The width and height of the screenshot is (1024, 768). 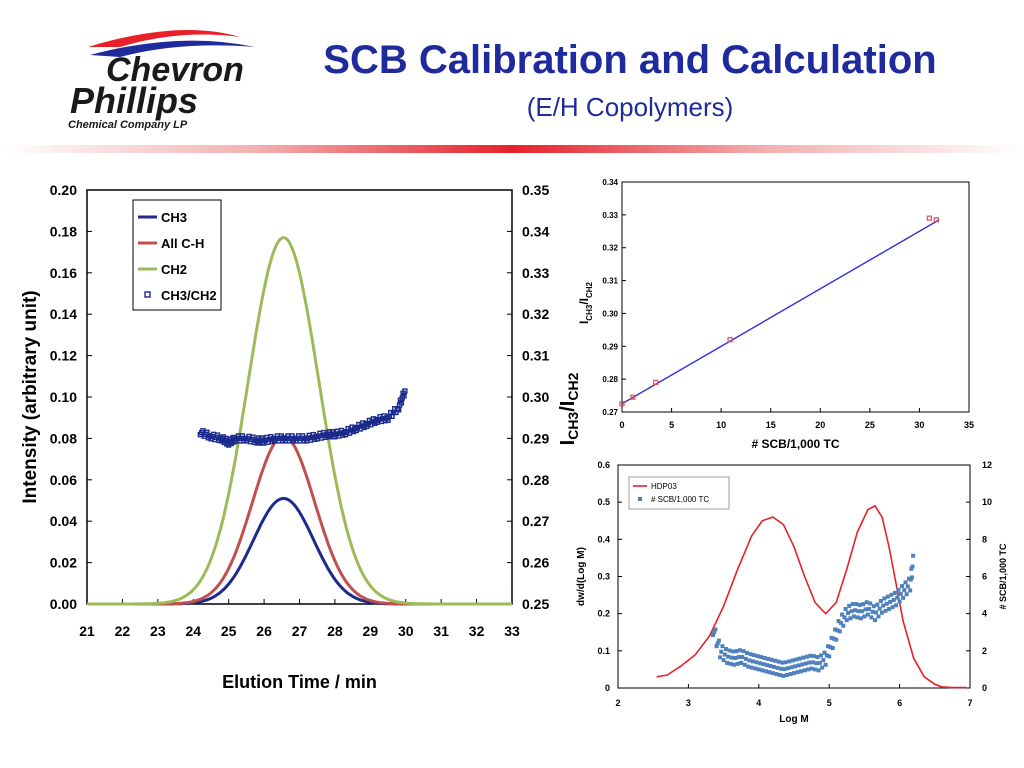 I want to click on y-tick-label: 0.3, so click(x=603, y=577).